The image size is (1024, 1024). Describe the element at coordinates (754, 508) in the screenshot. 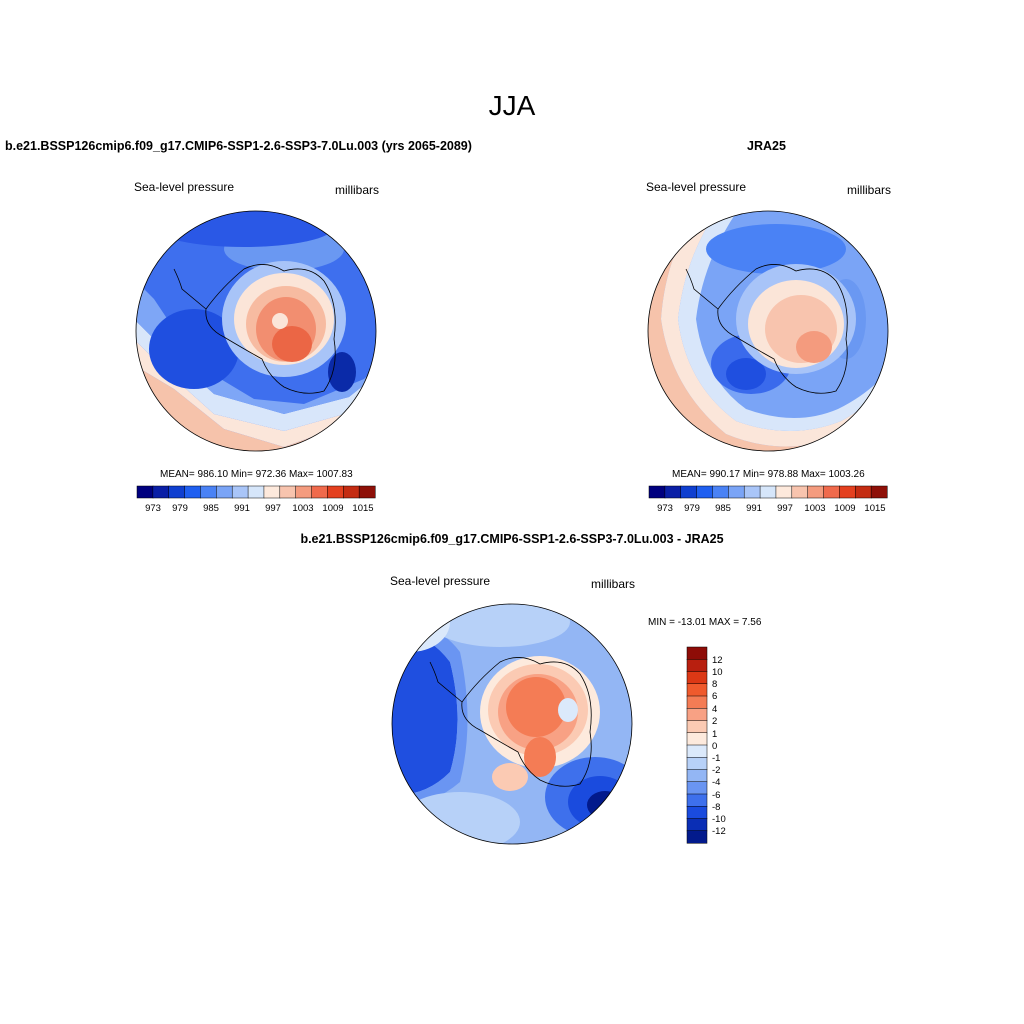

I see `panel2-colorbar-tick: 991` at that location.